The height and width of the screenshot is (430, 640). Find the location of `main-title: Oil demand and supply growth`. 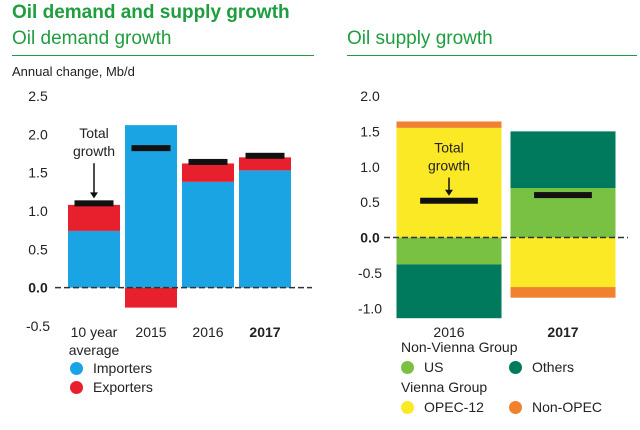

main-title: Oil demand and supply growth is located at coordinates (151, 12).